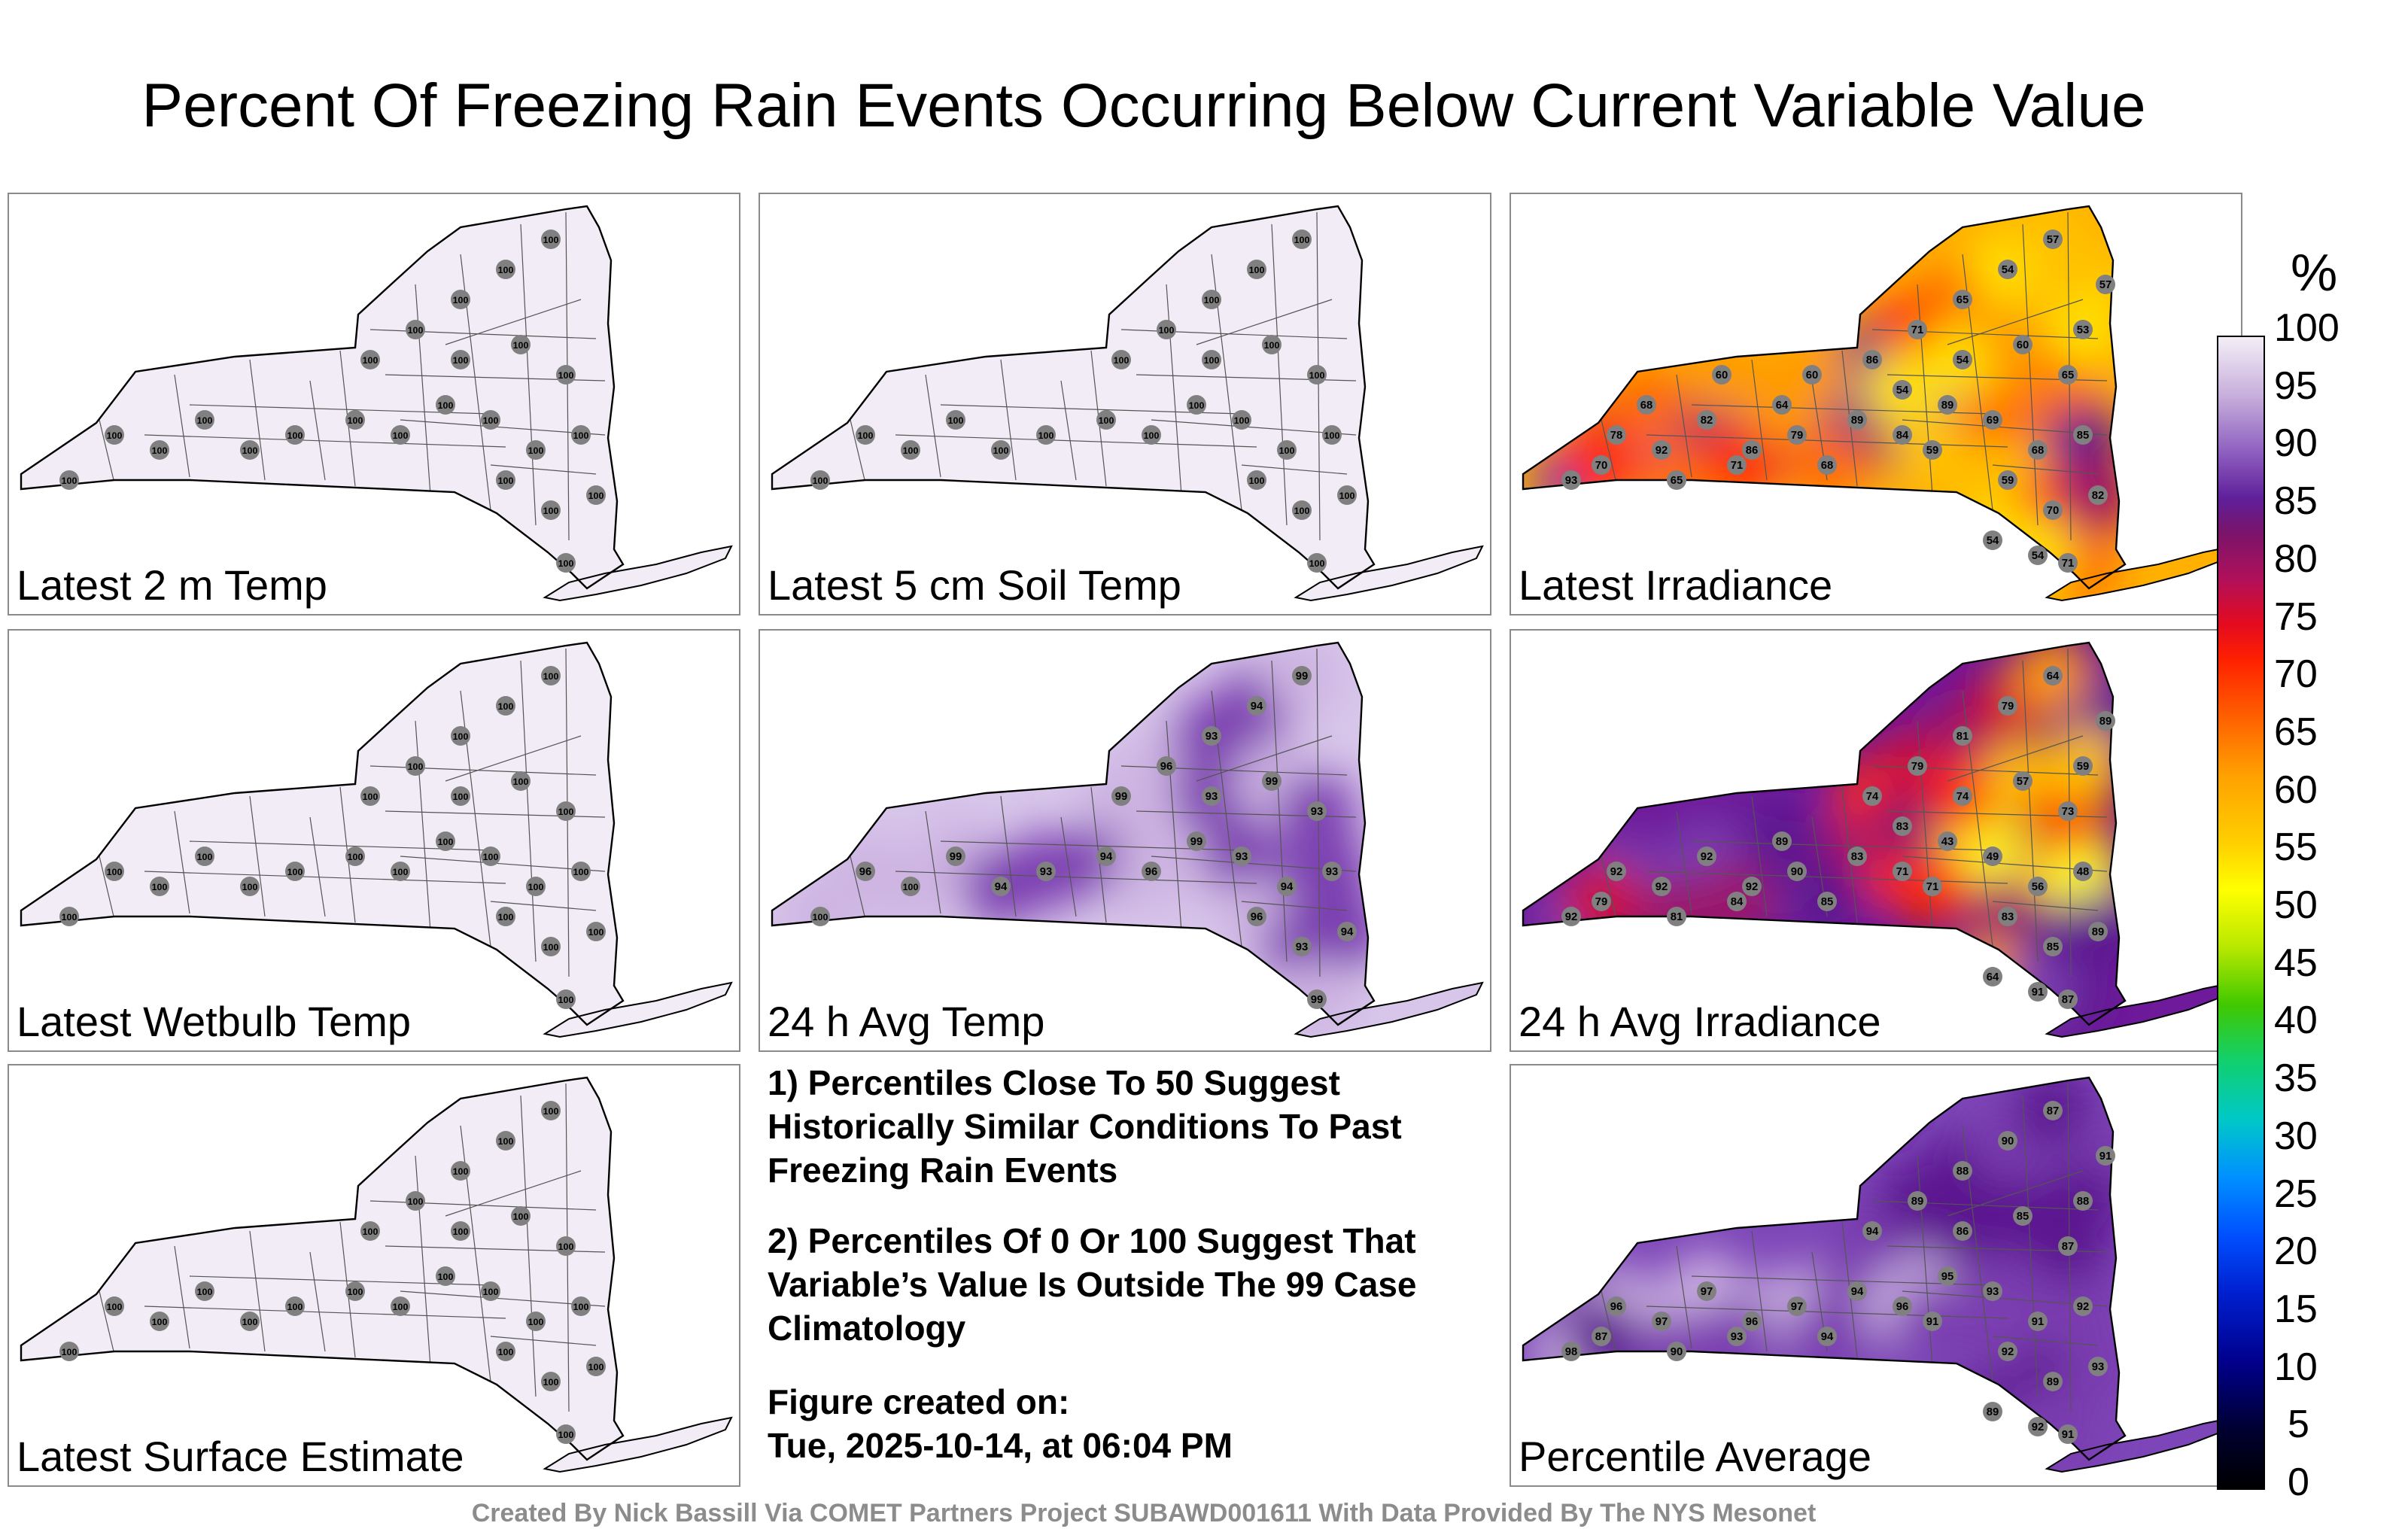 This screenshot has height=1535, width=2408. I want to click on colorbar-tick-label: 65, so click(2296, 732).